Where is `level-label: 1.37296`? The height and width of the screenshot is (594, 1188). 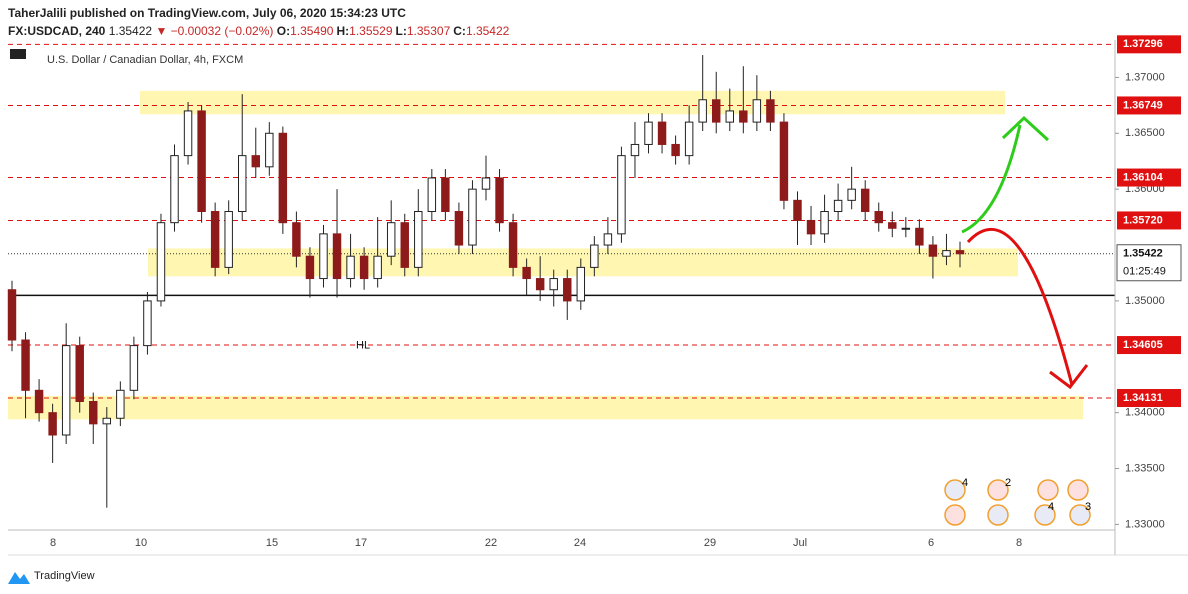 level-label: 1.37296 is located at coordinates (1143, 44).